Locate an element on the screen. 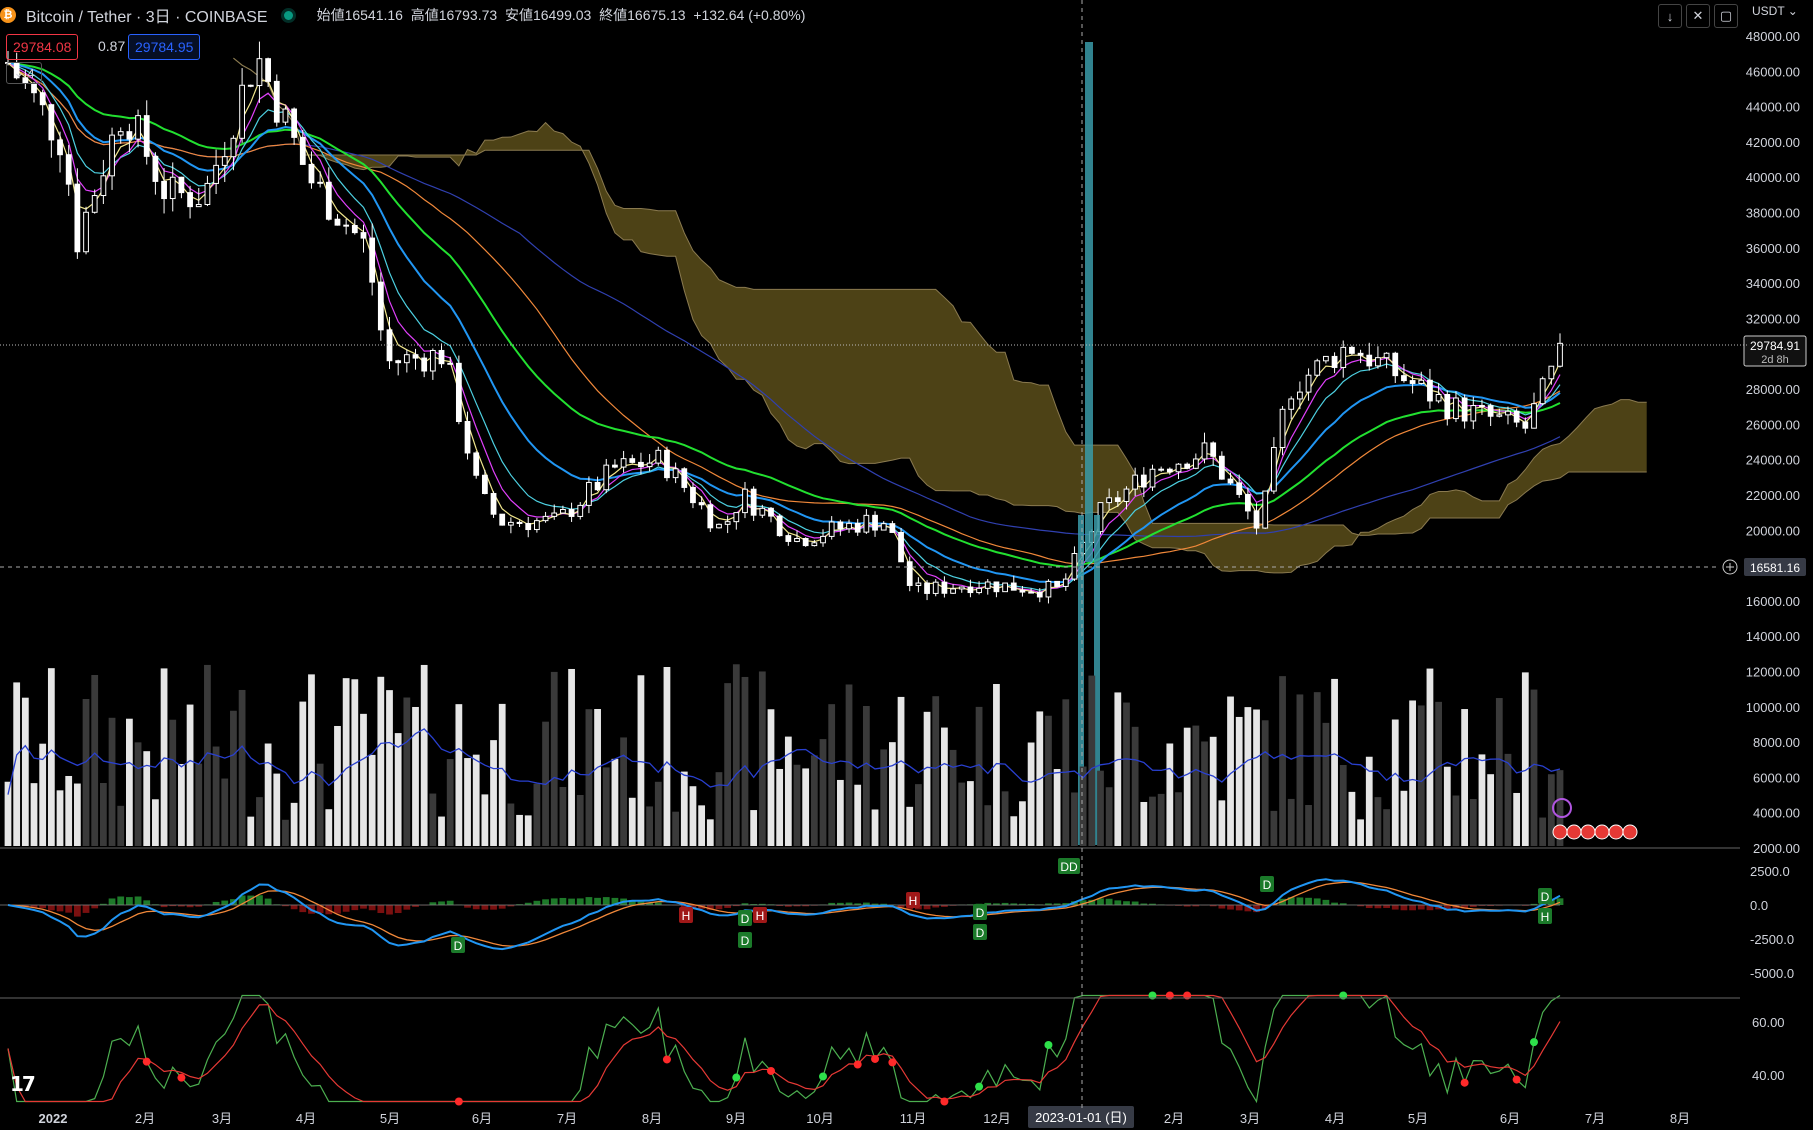 This screenshot has width=1813, height=1130. symbol-title: Bitcoin / Tether · 3日 · COINBASE is located at coordinates (147, 17).